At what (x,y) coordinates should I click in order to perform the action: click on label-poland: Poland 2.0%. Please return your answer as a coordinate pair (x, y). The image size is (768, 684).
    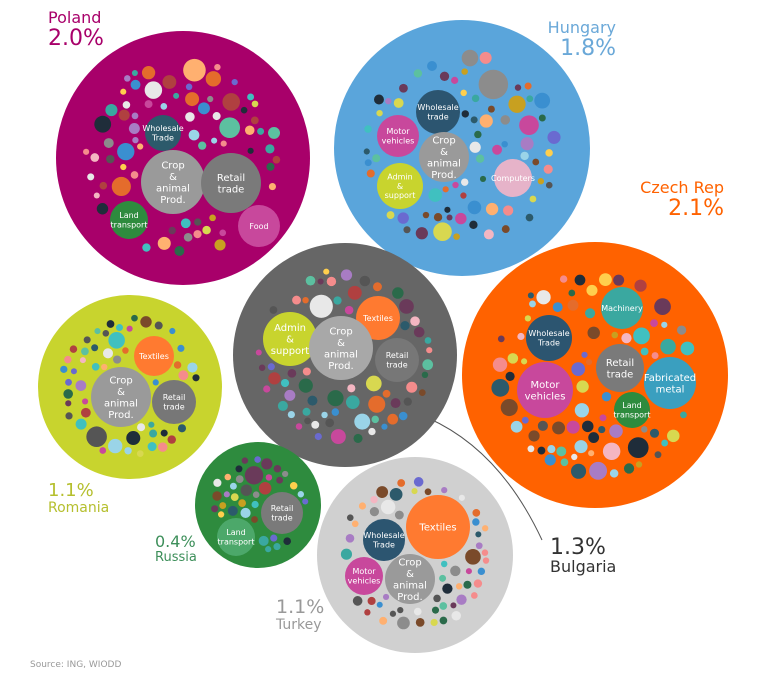
    Looking at the image, I should click on (76, 29).